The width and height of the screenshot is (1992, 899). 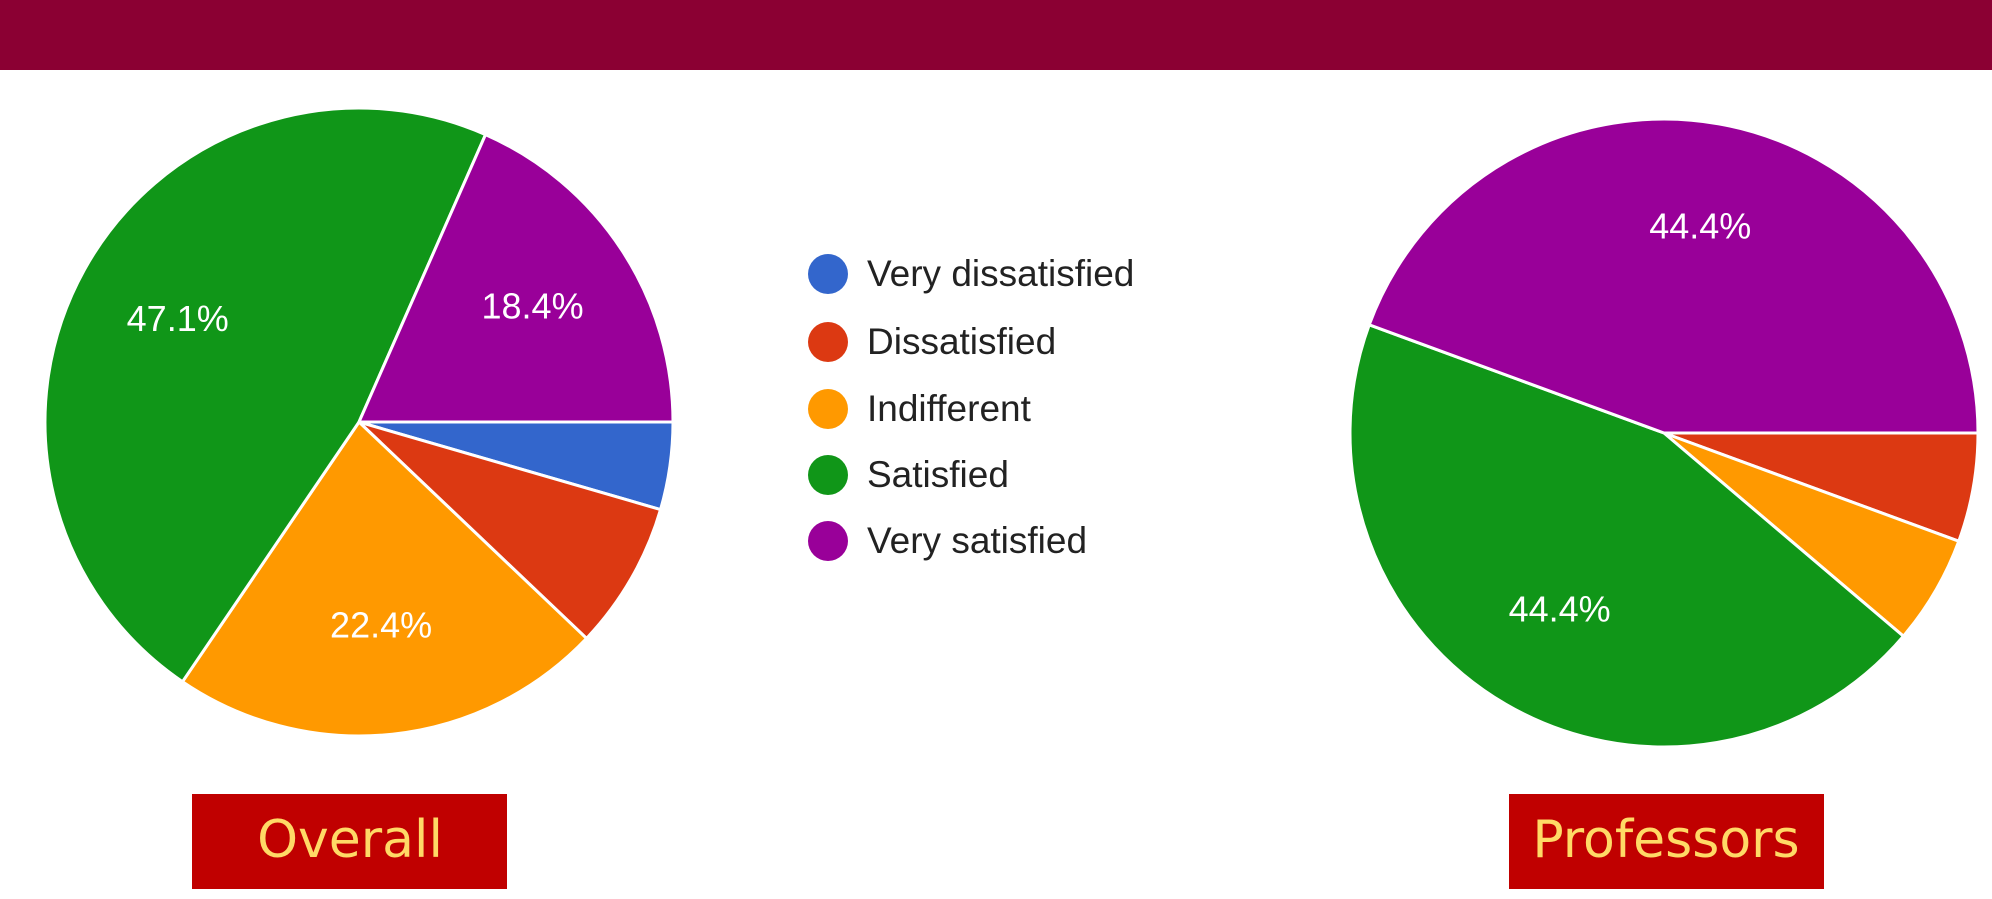 What do you see at coordinates (1000, 273) in the screenshot?
I see `legend-label: Very dissatisfied` at bounding box center [1000, 273].